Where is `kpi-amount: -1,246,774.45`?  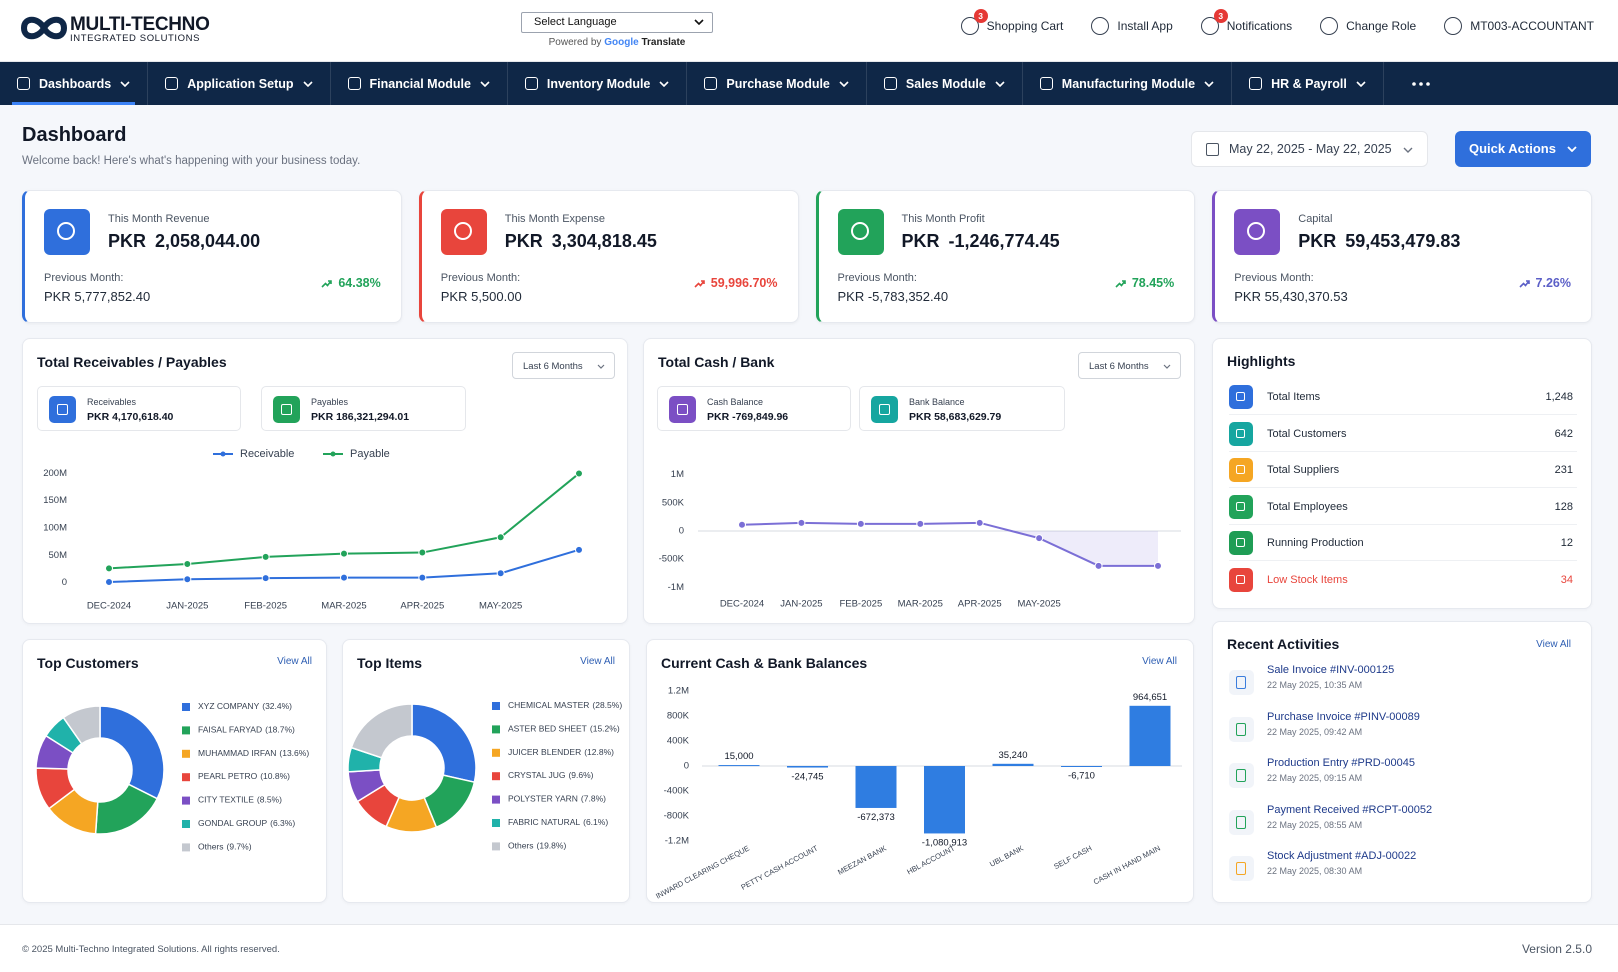 kpi-amount: -1,246,774.45 is located at coordinates (1004, 241).